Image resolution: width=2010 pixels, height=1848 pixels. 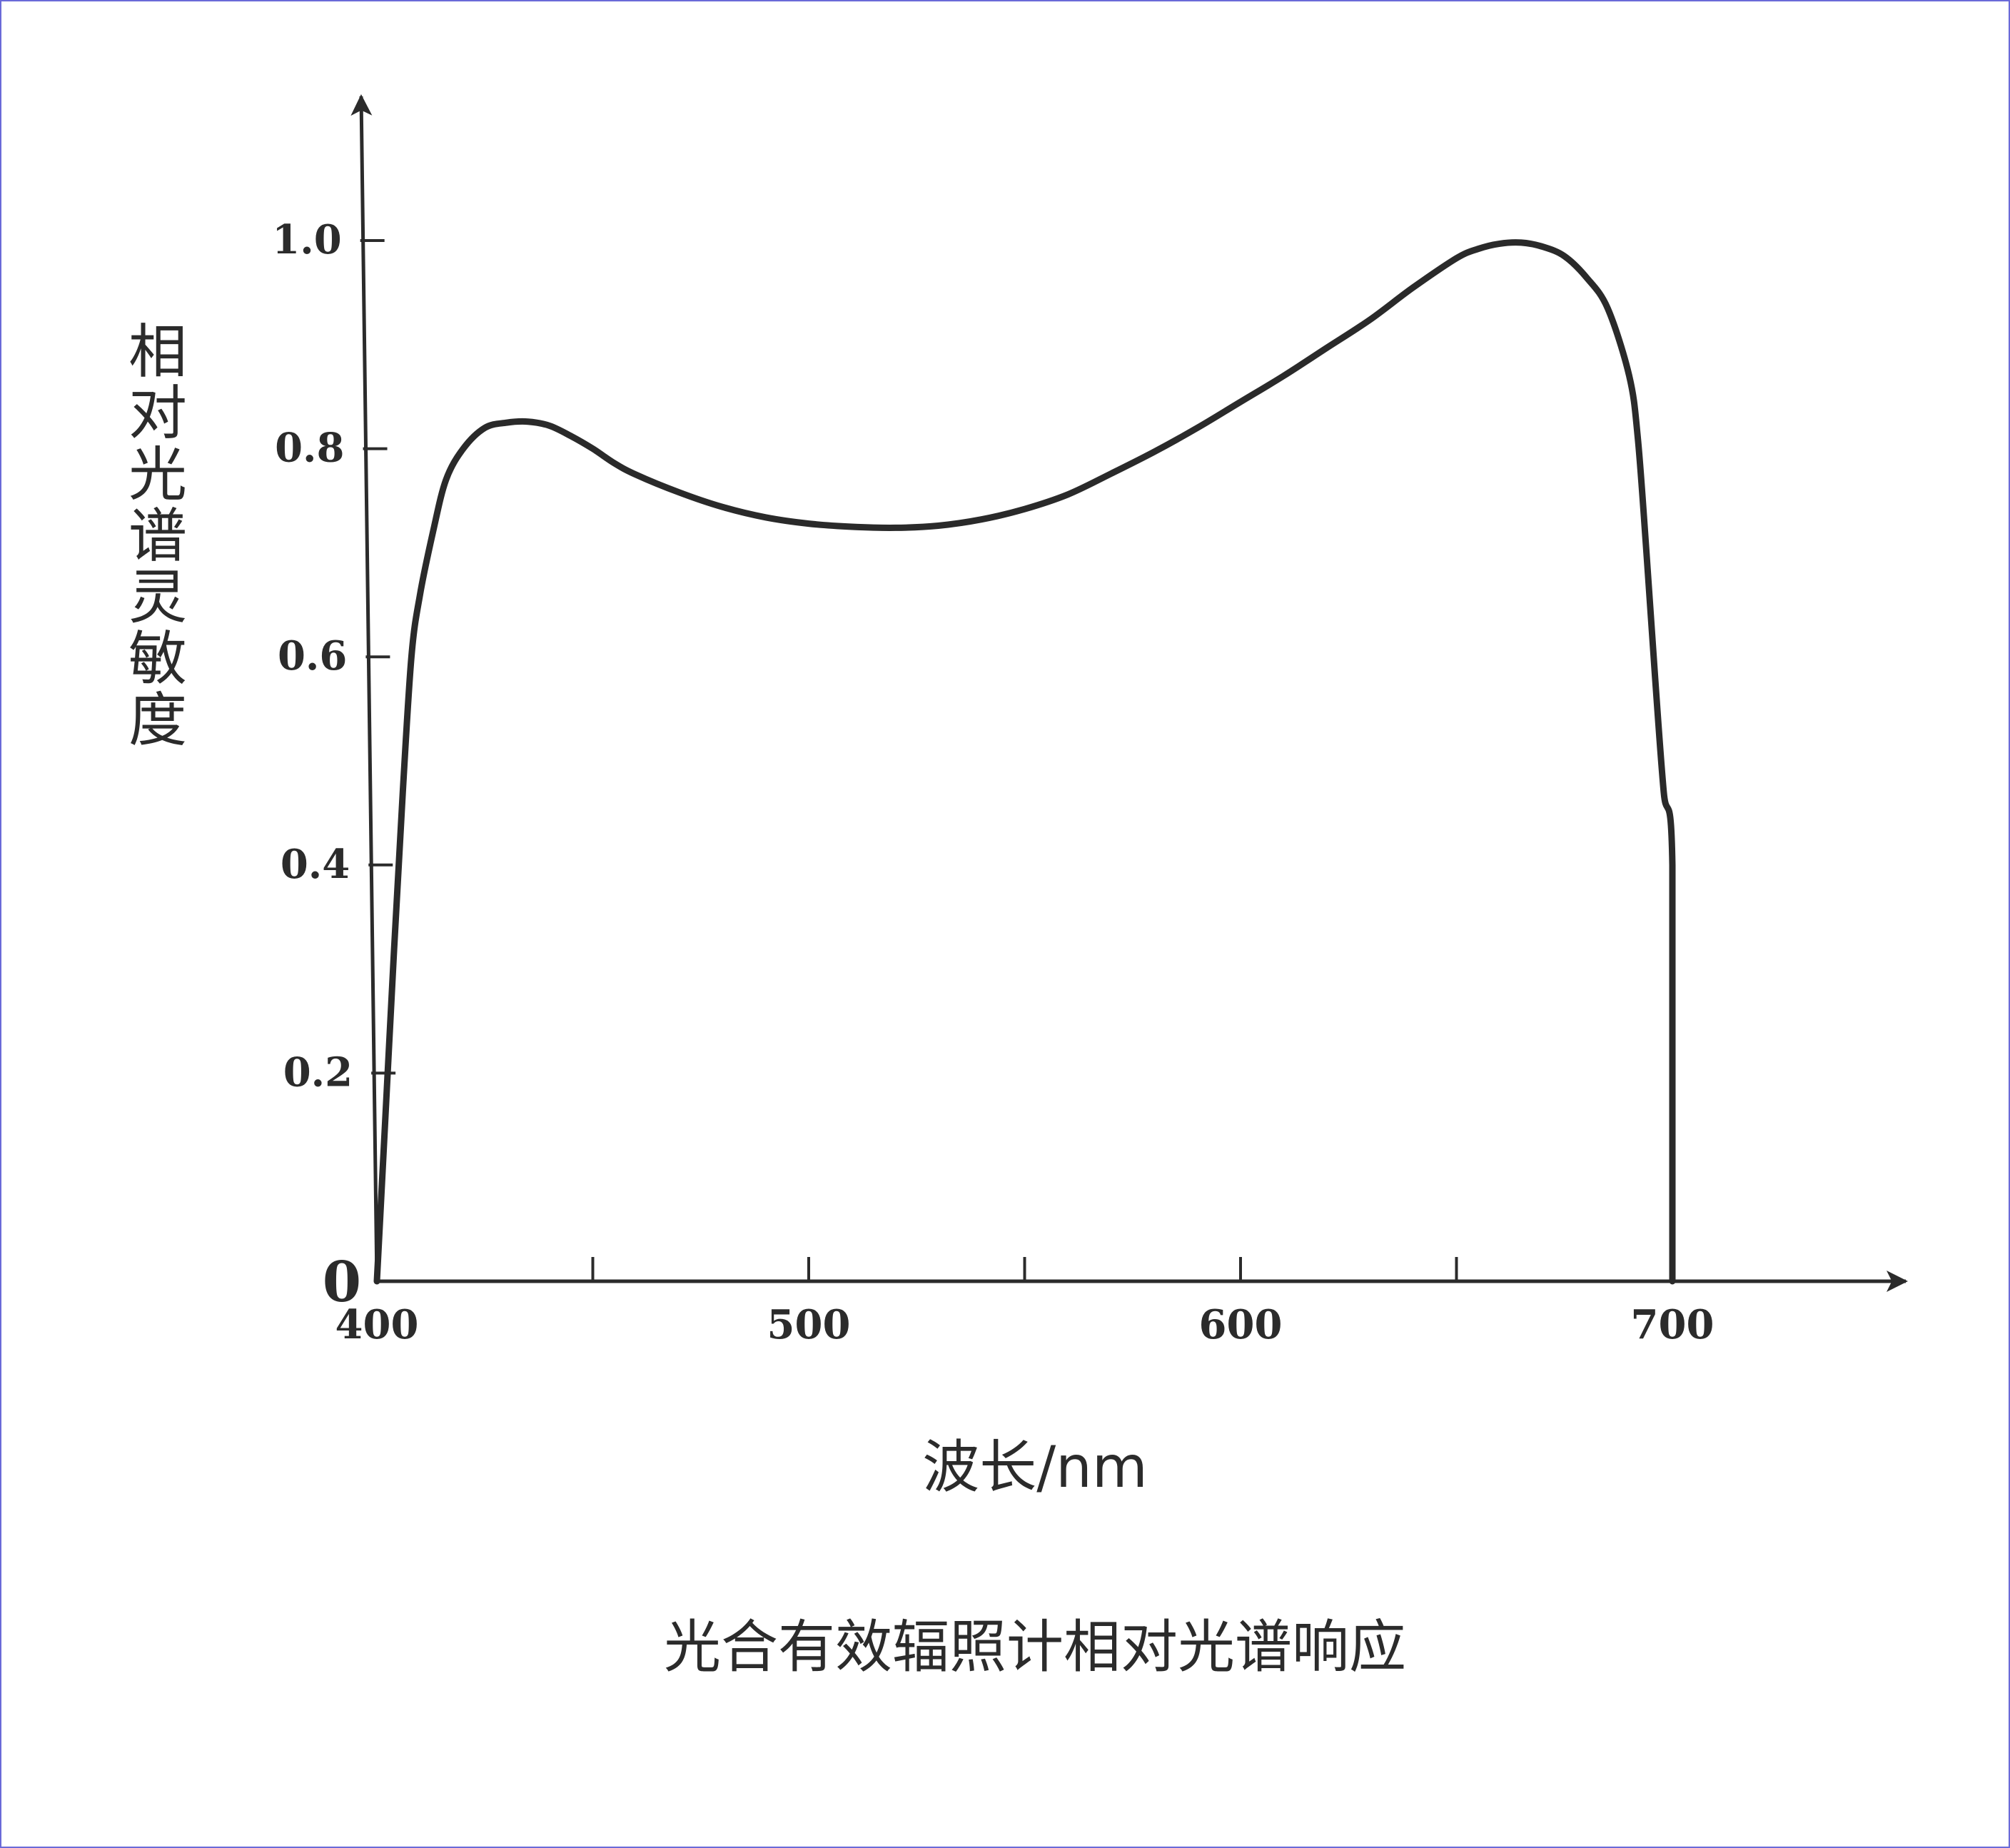 I want to click on y-tick-label: 1.0, so click(x=306, y=239).